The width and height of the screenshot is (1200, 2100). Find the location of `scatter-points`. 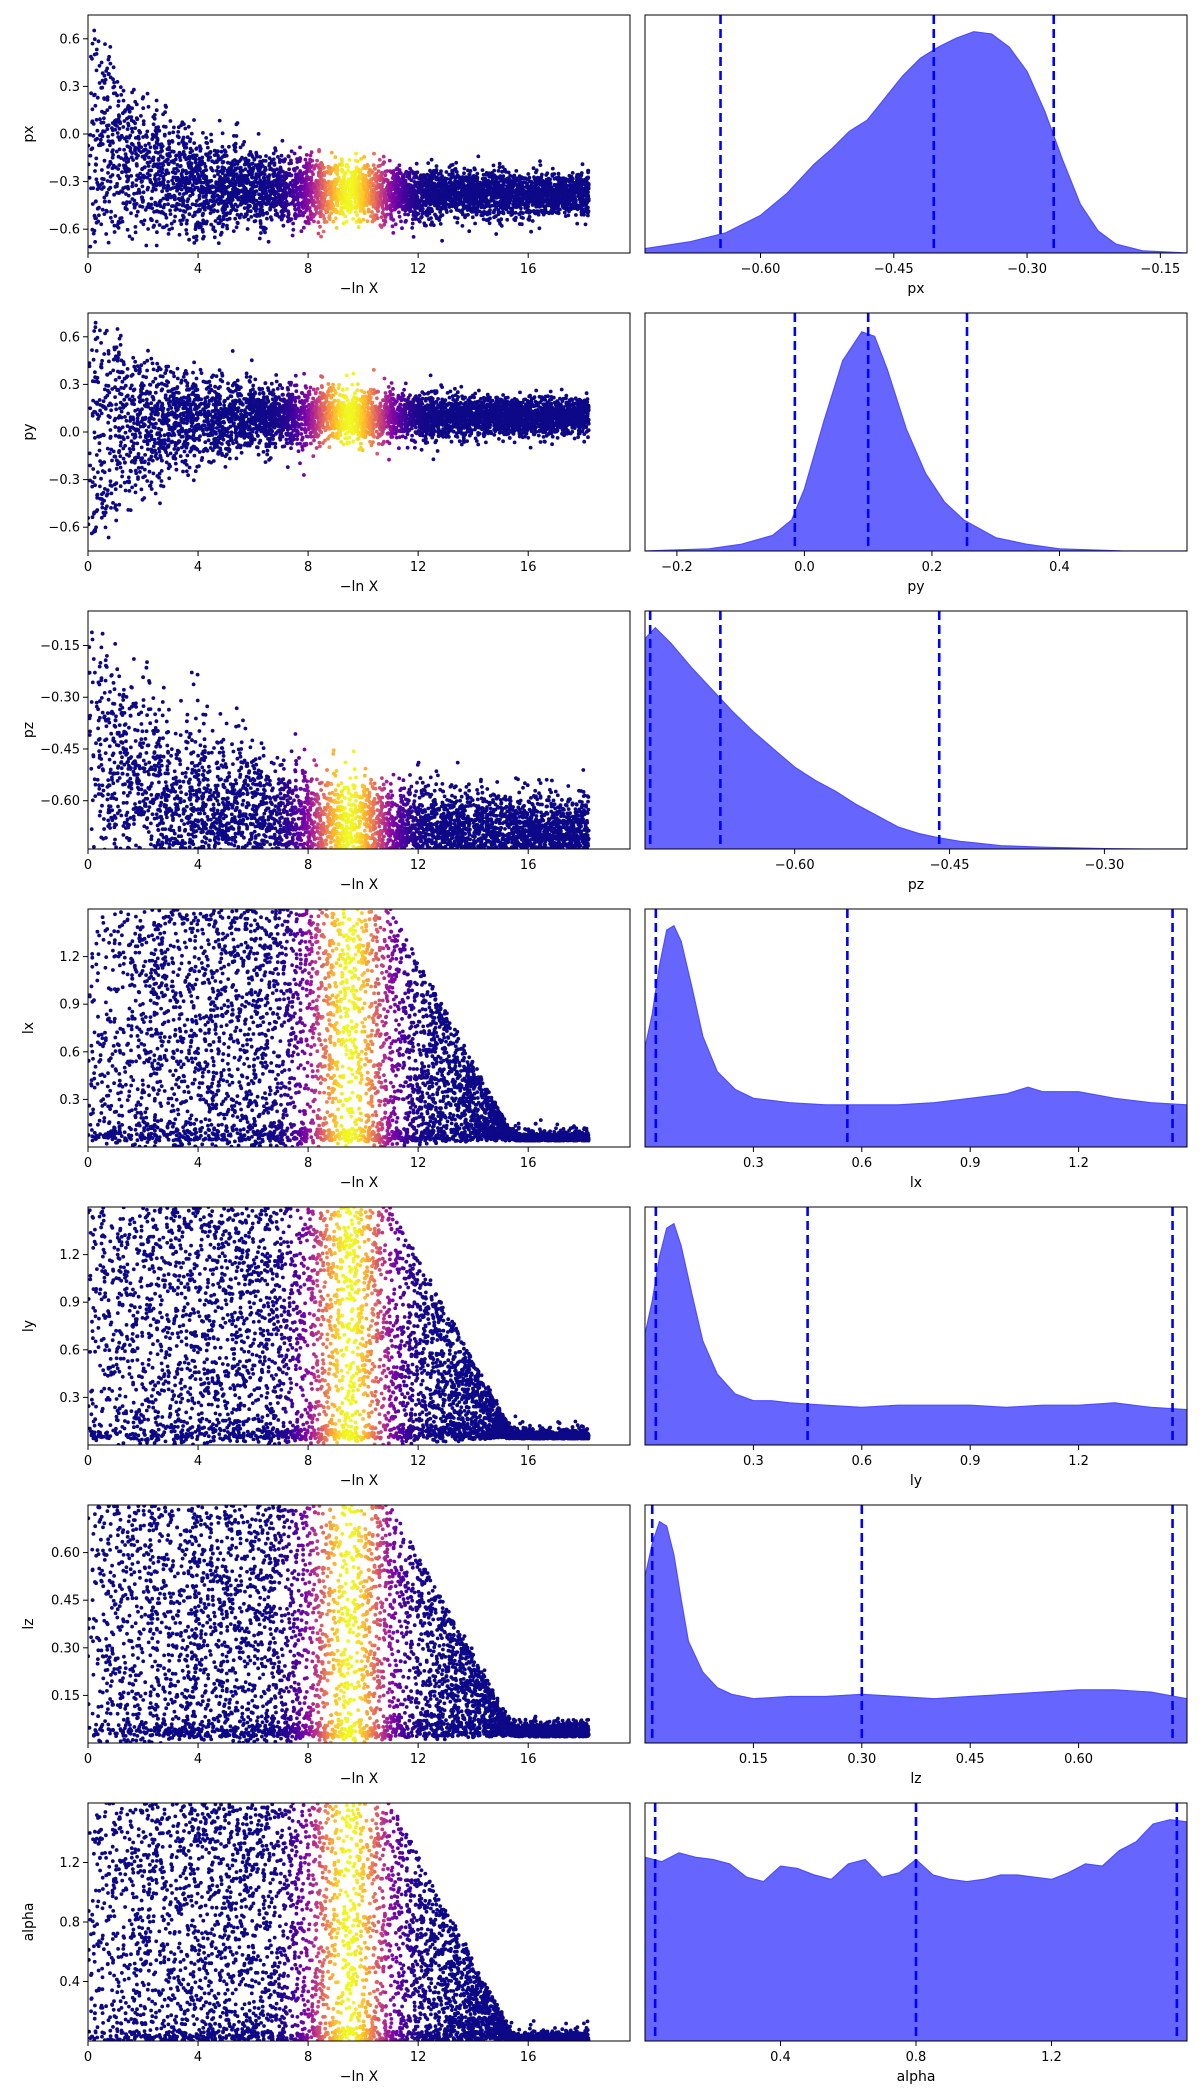

scatter-points is located at coordinates (339, 145).